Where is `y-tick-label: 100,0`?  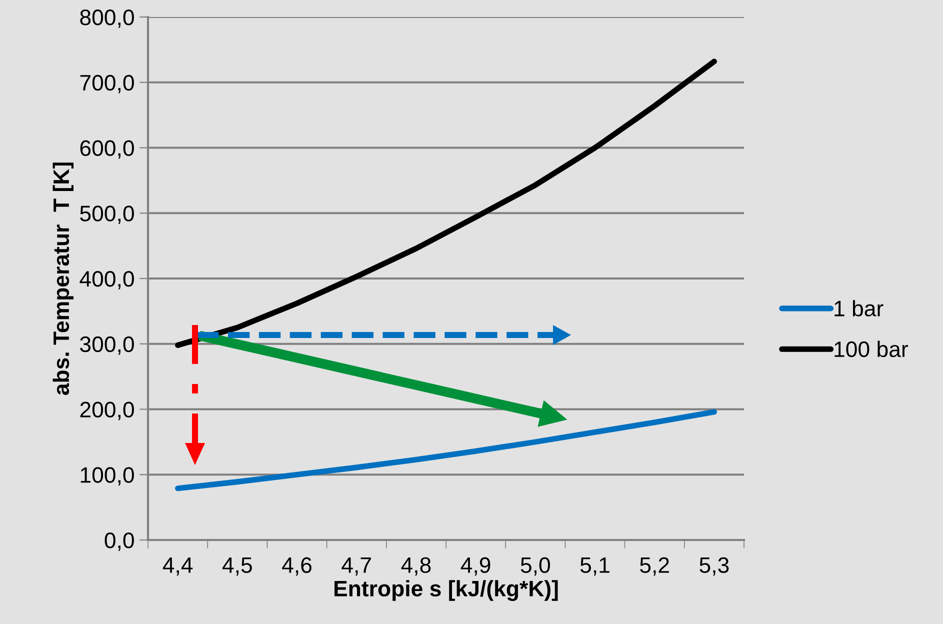 y-tick-label: 100,0 is located at coordinates (107, 476).